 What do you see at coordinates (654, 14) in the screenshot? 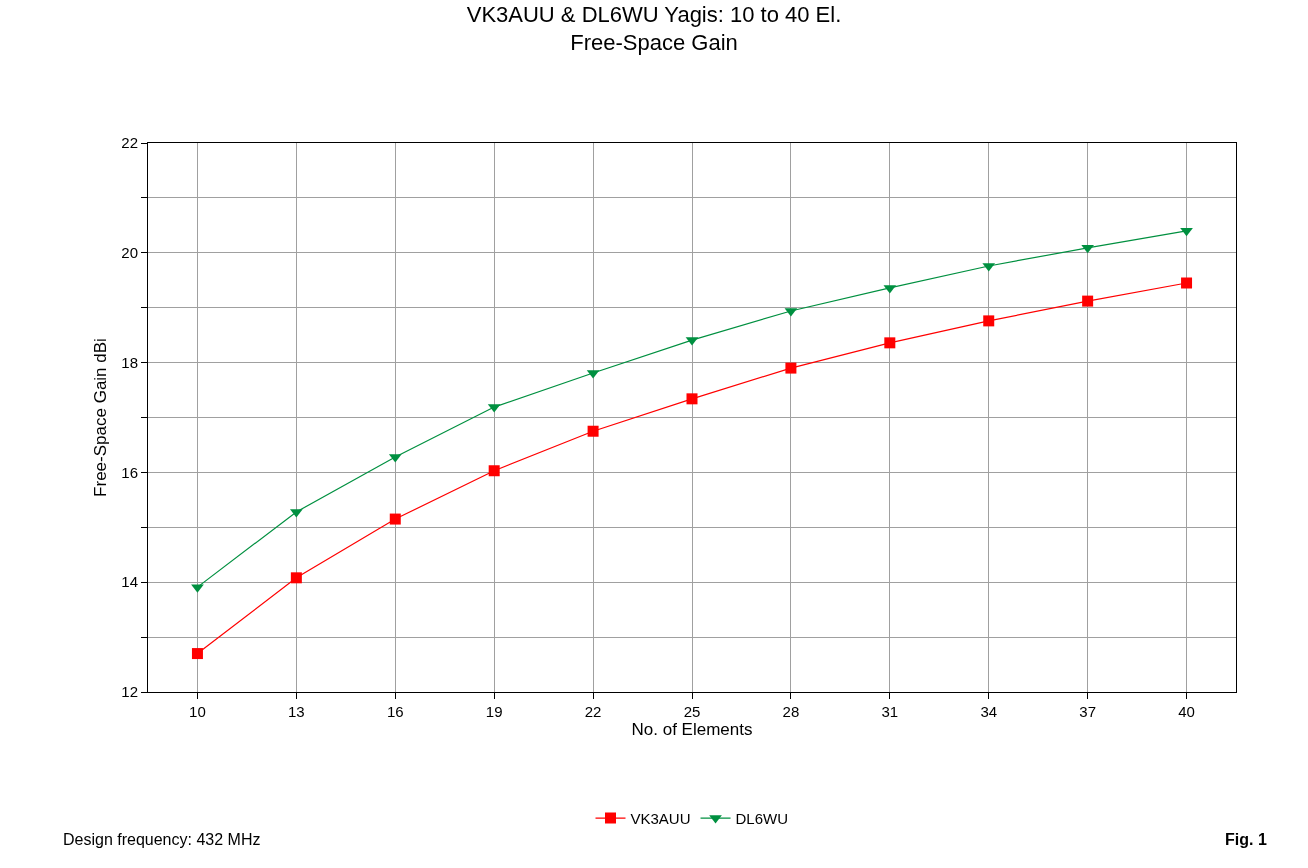
I see `chart-title: VK3AUU & DL6WU Yagis: 10 to 40 El.` at bounding box center [654, 14].